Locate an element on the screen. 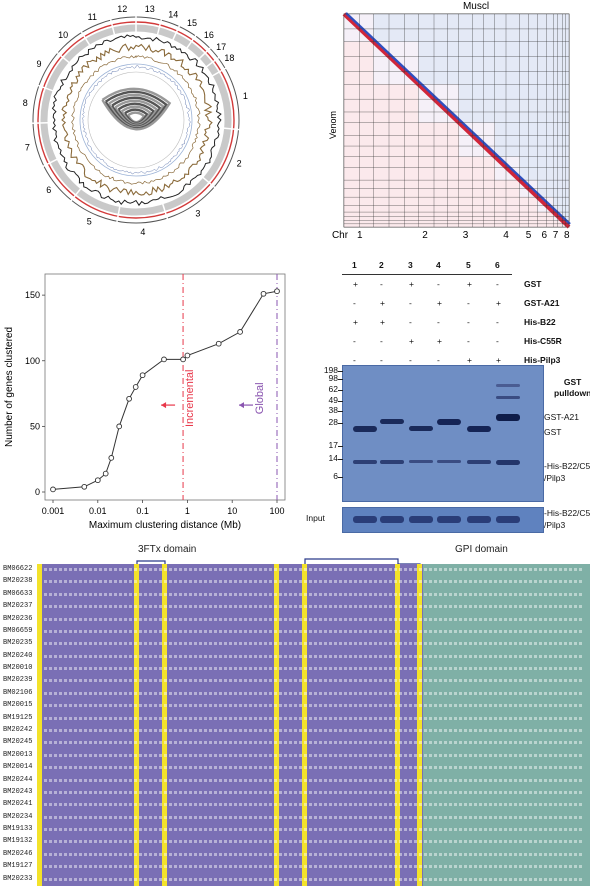 The height and width of the screenshot is (886, 590). gel-condition-label: GST is located at coordinates (533, 284).